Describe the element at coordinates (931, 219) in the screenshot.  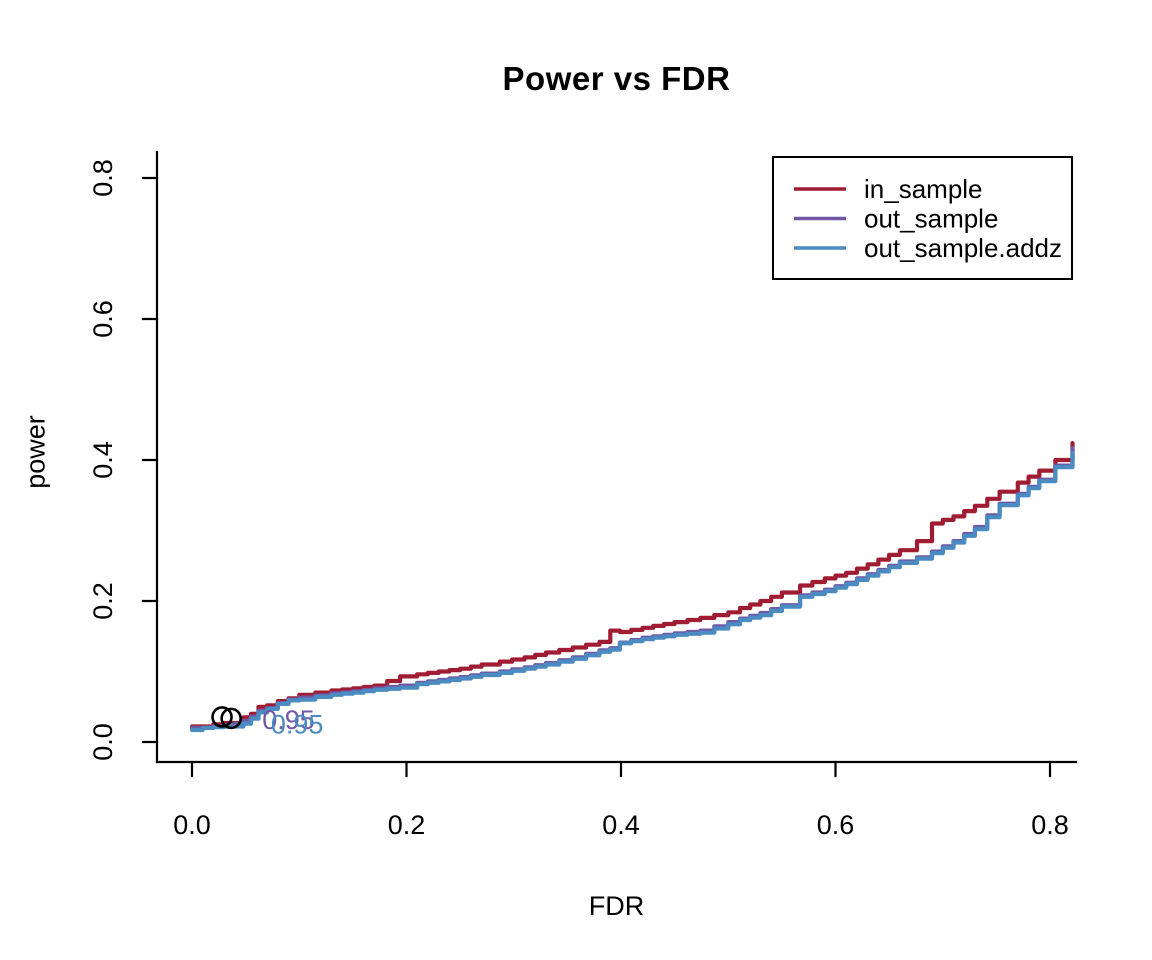
I see `legend-label: out_sample` at that location.